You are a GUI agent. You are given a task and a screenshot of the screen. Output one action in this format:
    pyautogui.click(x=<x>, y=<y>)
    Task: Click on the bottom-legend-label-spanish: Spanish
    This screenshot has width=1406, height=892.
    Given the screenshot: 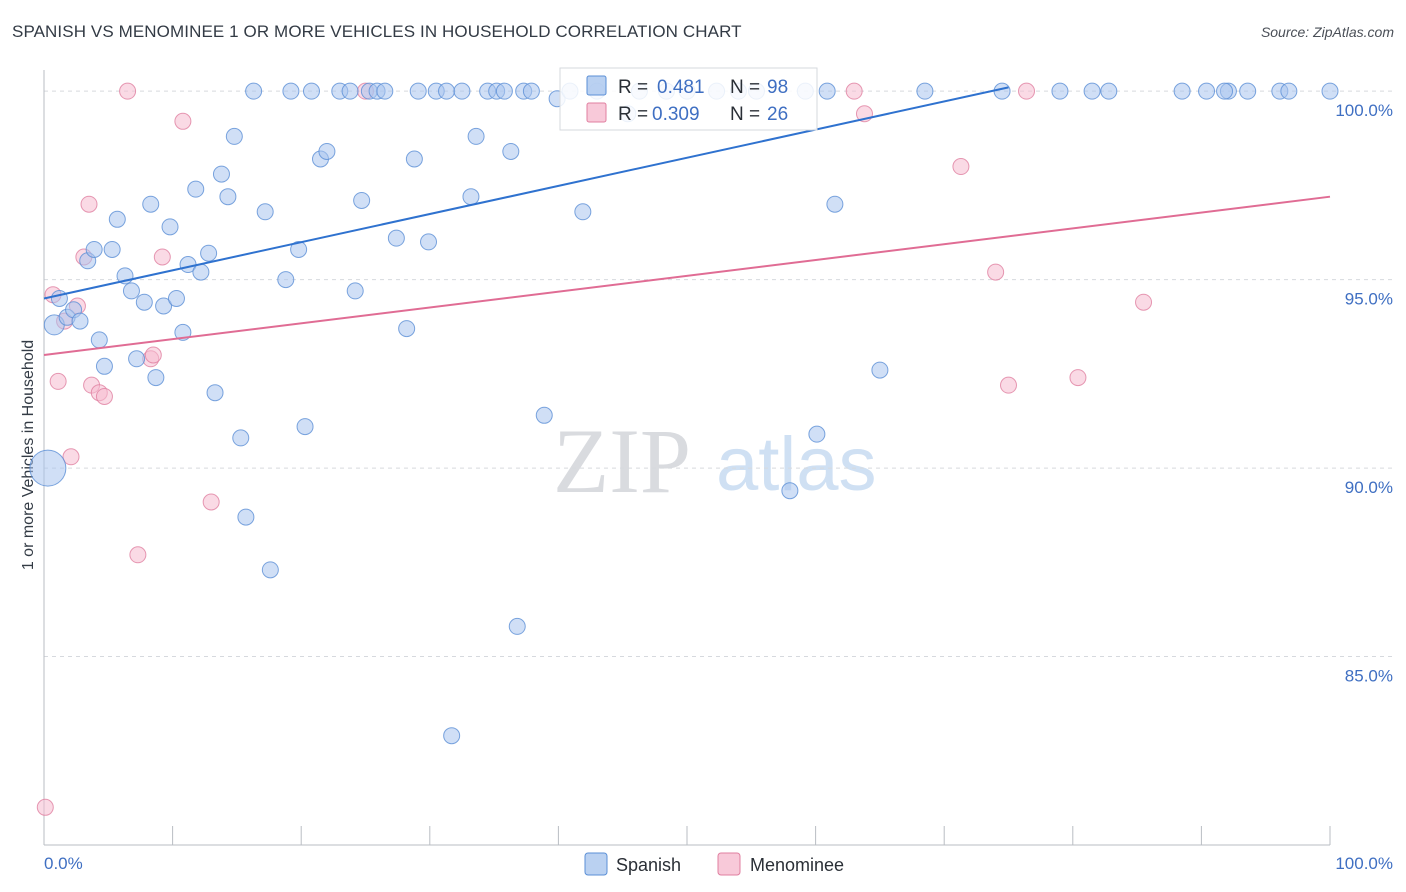 What is the action you would take?
    pyautogui.click(x=648, y=865)
    